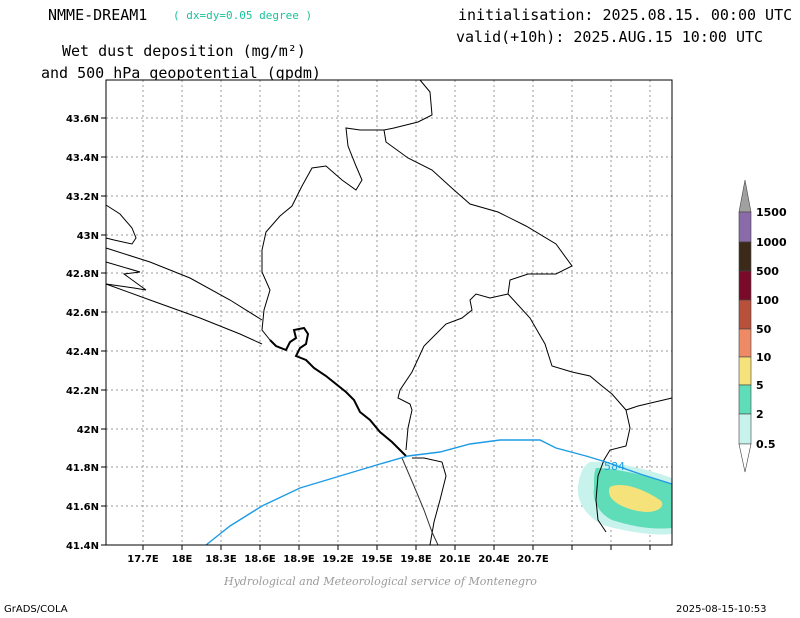 The width and height of the screenshot is (800, 618). Describe the element at coordinates (98, 15) in the screenshot. I see `model-name: NMME-DREAM1` at that location.